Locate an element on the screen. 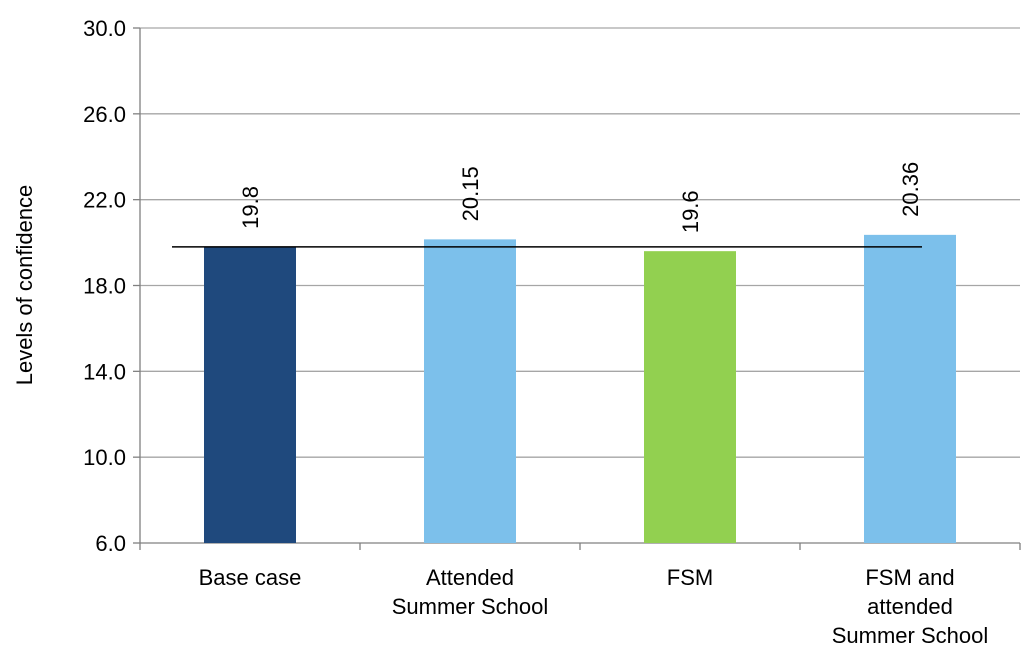 This screenshot has height=660, width=1030. data-label: 20.36 is located at coordinates (910, 189).